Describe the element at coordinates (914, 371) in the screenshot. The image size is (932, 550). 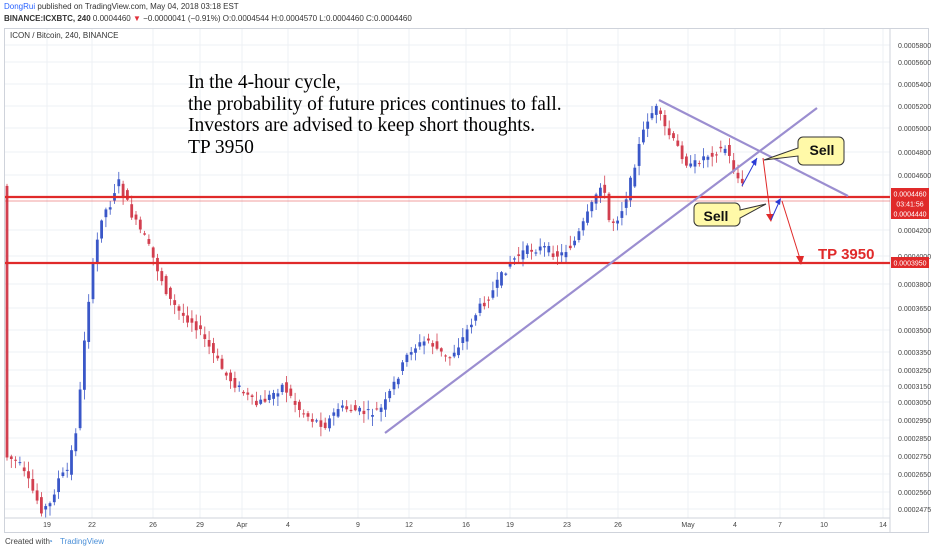
I see `y-tick-label: 0.0003250` at that location.